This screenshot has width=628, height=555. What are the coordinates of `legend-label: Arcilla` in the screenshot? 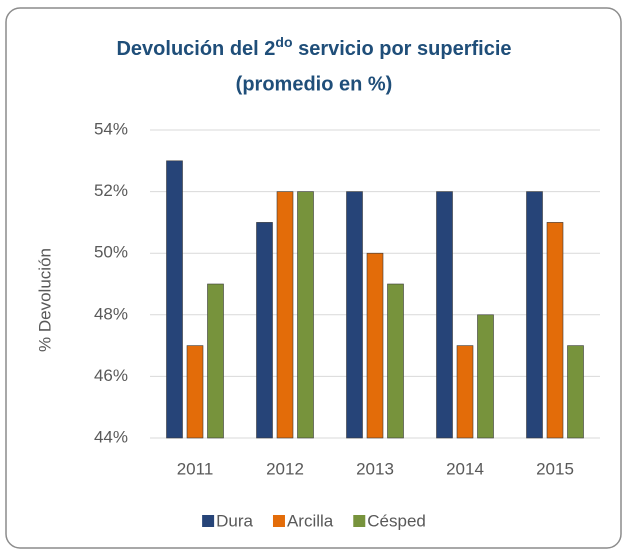 It's located at (310, 520).